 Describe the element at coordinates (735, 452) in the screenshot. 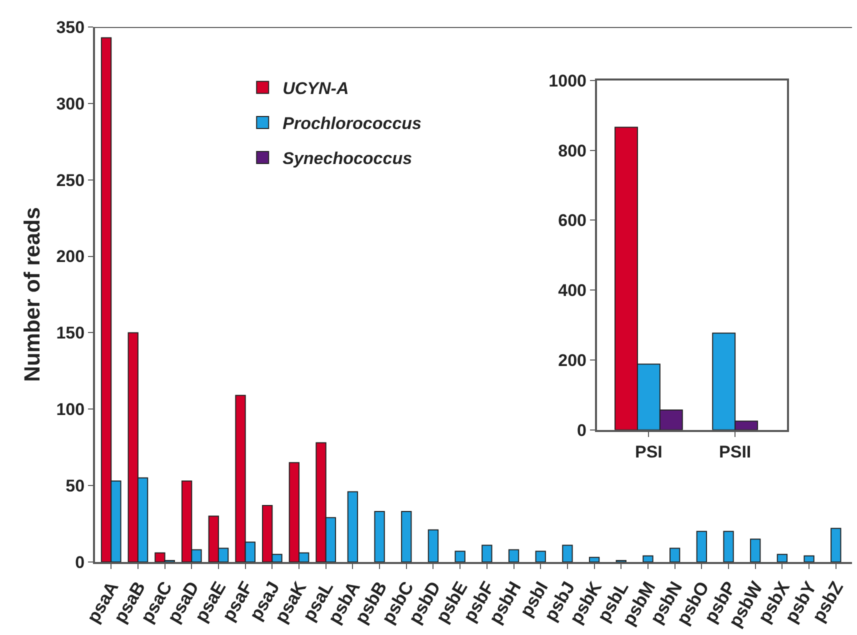

I see `x-tick-label: PSII` at that location.